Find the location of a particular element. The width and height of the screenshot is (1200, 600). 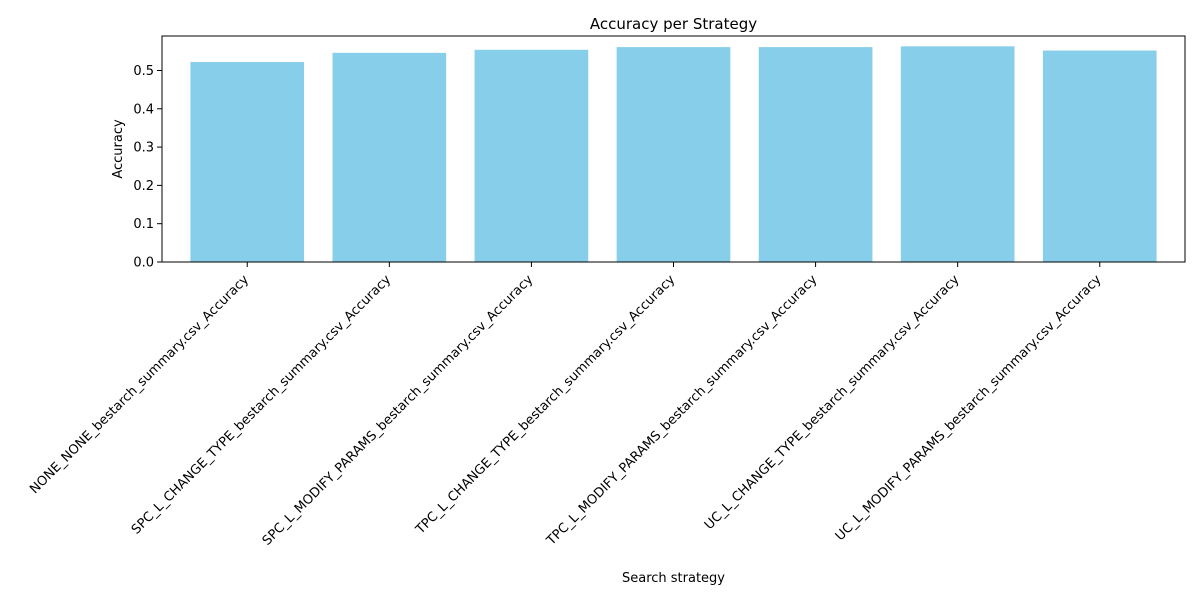

x-tick-label-1: NONE_NONE_bestarch_summary.csv_Accuracy is located at coordinates (139, 384).